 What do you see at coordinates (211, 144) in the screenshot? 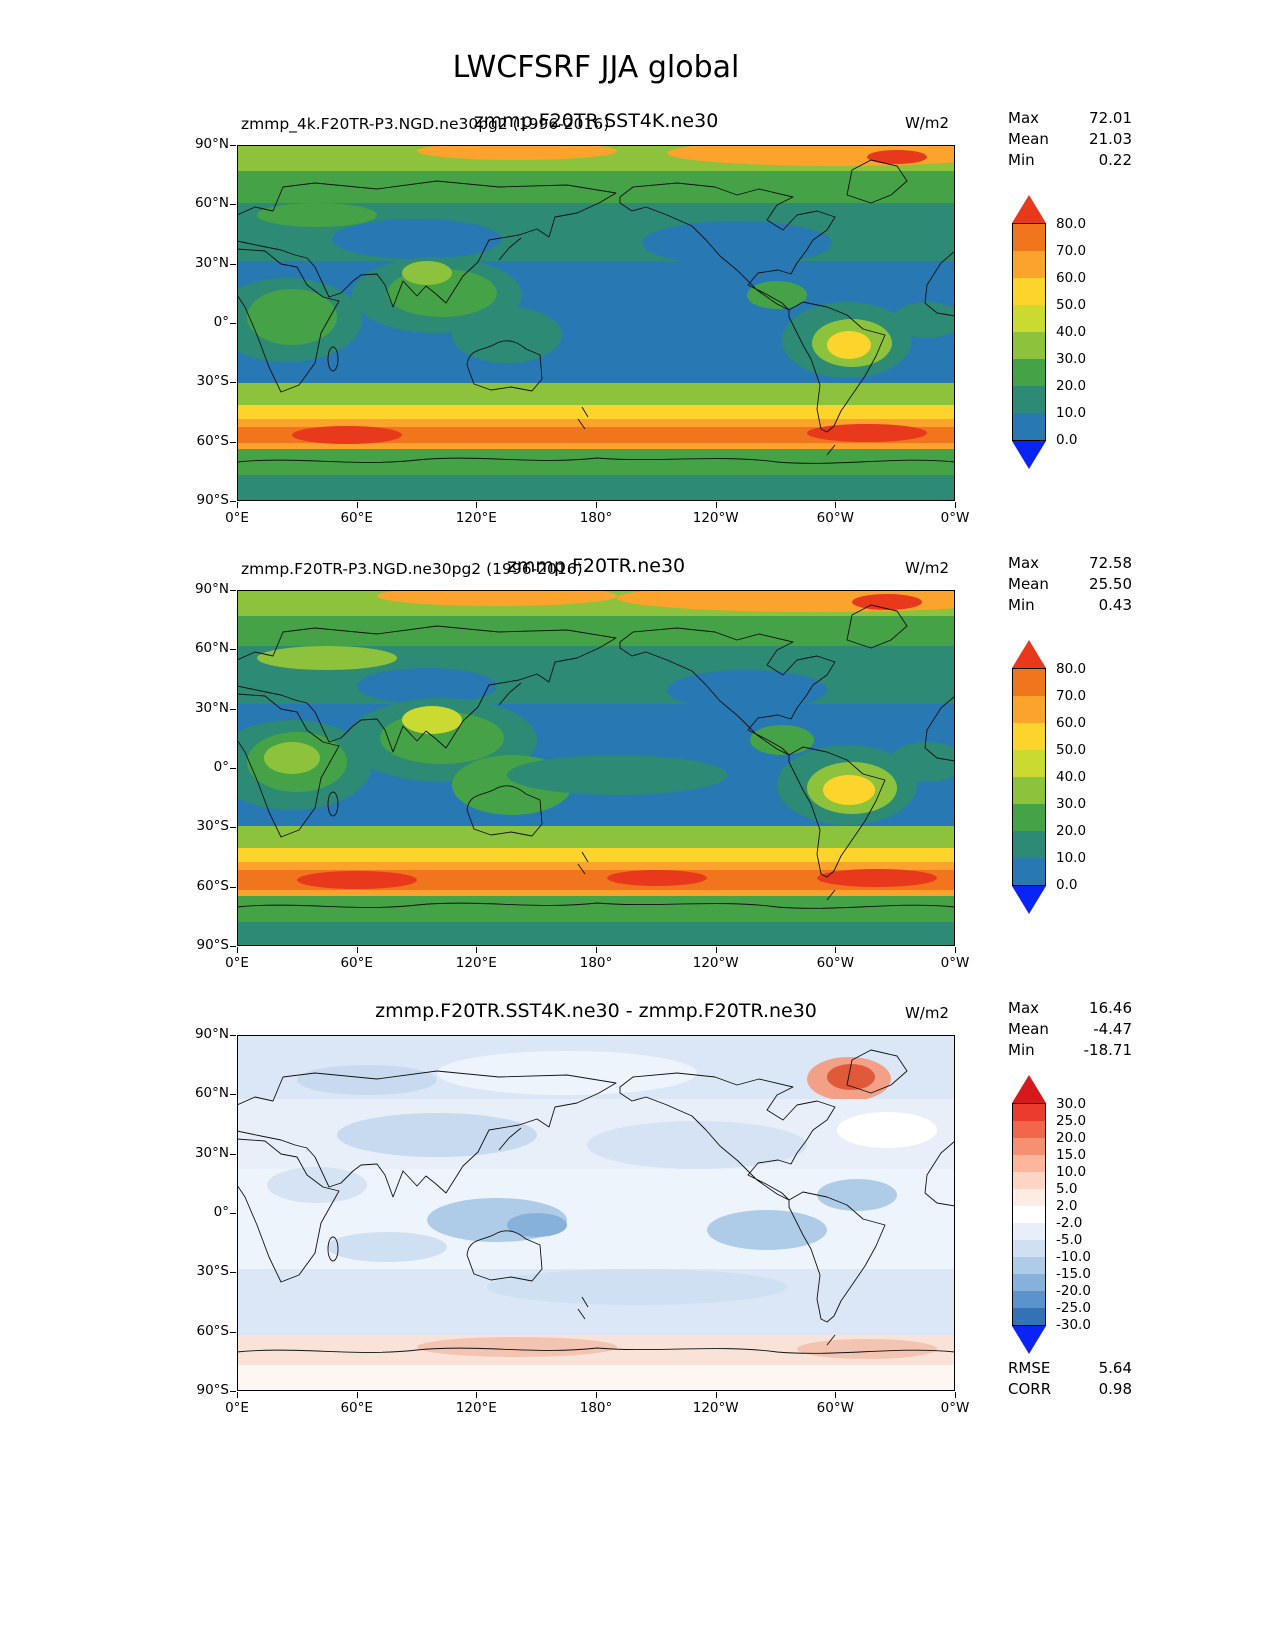
I see `y-tick-label: 90°N` at bounding box center [211, 144].